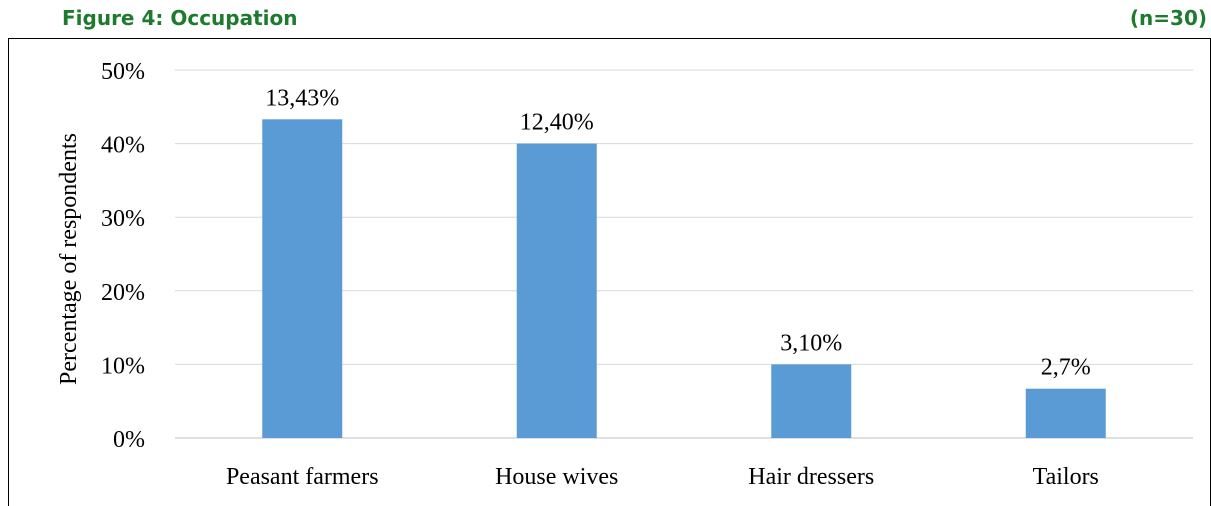 The width and height of the screenshot is (1211, 506). Describe the element at coordinates (556, 477) in the screenshot. I see `x-tick-label: House wives` at that location.